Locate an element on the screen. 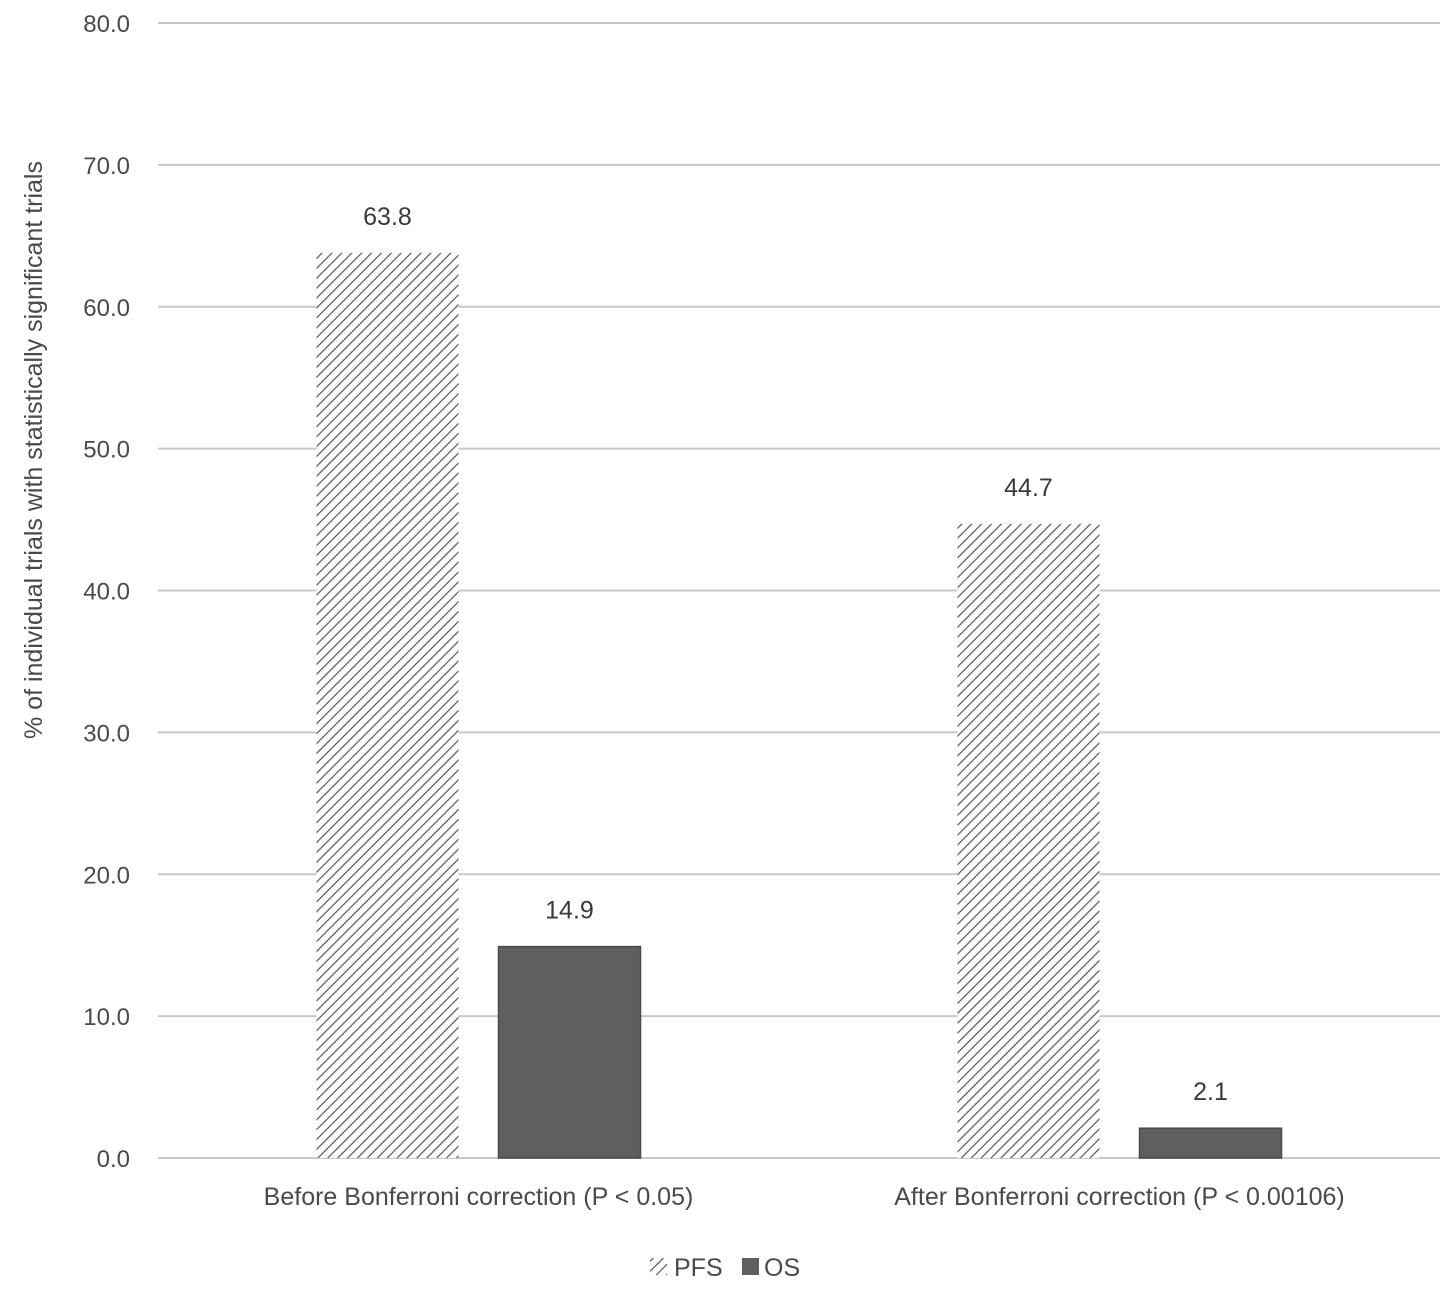 Image resolution: width=1456 pixels, height=1291 pixels. y-tick-label: 40.0 is located at coordinates (106, 592).